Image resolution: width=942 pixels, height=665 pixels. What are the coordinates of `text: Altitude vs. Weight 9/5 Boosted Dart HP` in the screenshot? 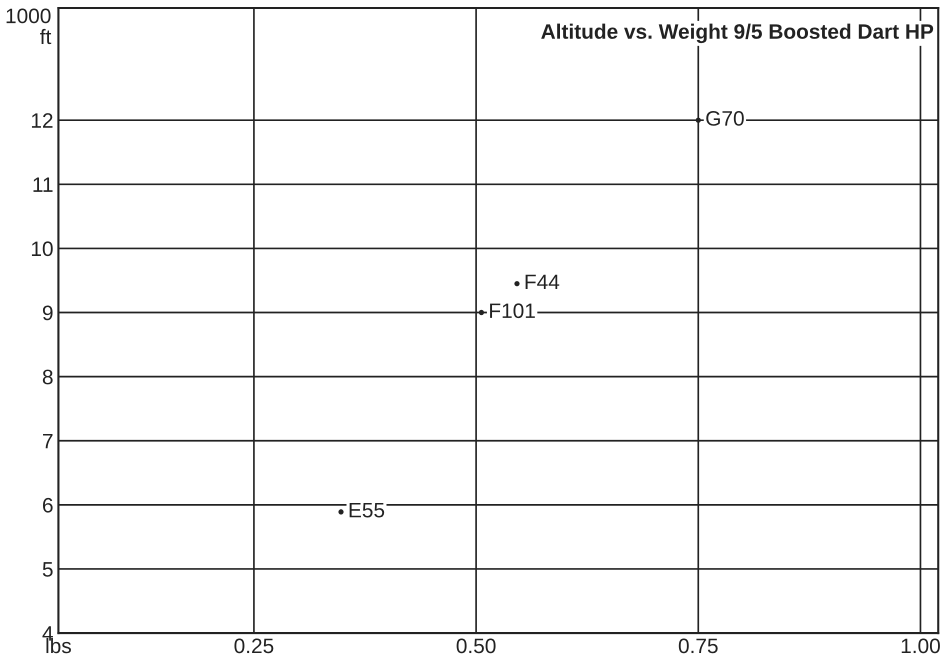 It's located at (737, 34).